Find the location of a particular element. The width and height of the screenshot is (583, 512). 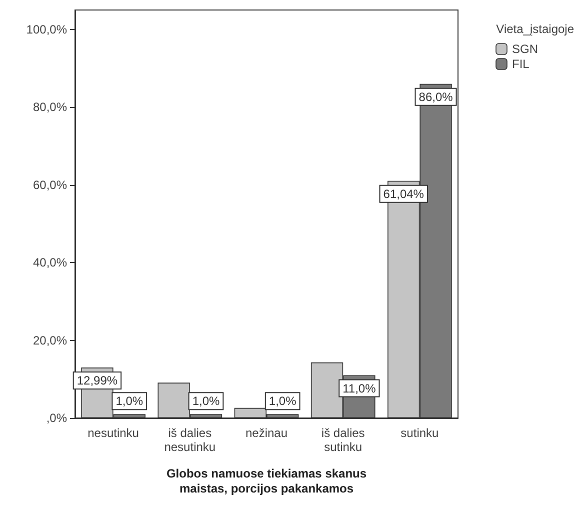

x-tick-label: nežinau is located at coordinates (266, 433).